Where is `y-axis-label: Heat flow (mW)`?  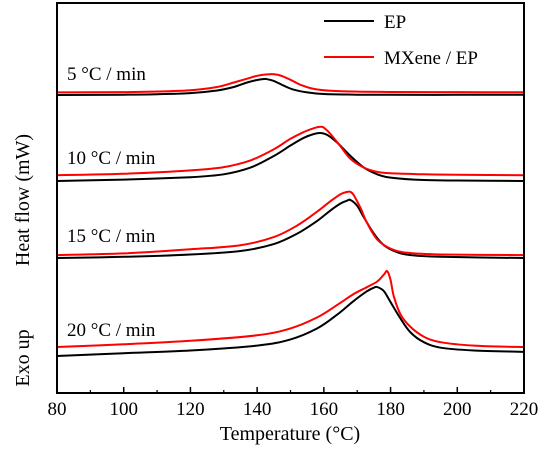 y-axis-label: Heat flow (mW) is located at coordinates (23, 200).